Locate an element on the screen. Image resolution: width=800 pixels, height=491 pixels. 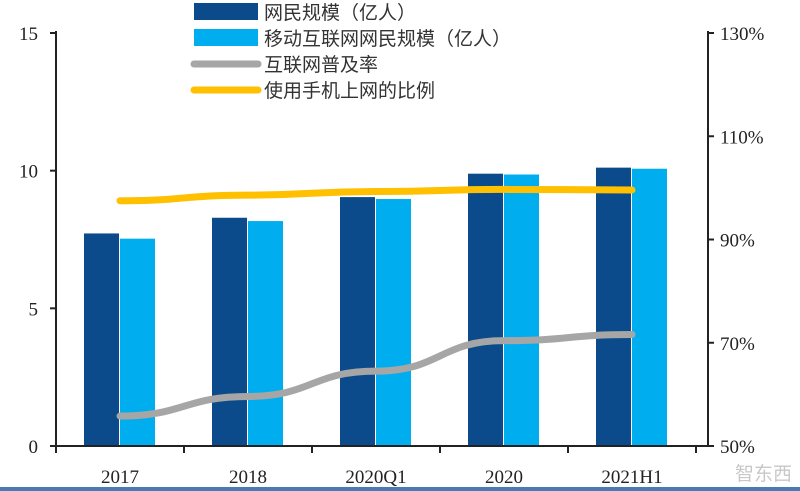
line-mobile-ratio is located at coordinates (376, 195).